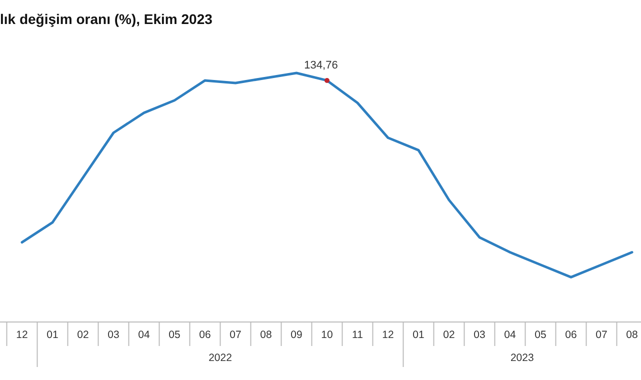  What do you see at coordinates (106, 19) in the screenshot?
I see `chart-title: lık değişim oranı (%), Ekim 2023` at bounding box center [106, 19].